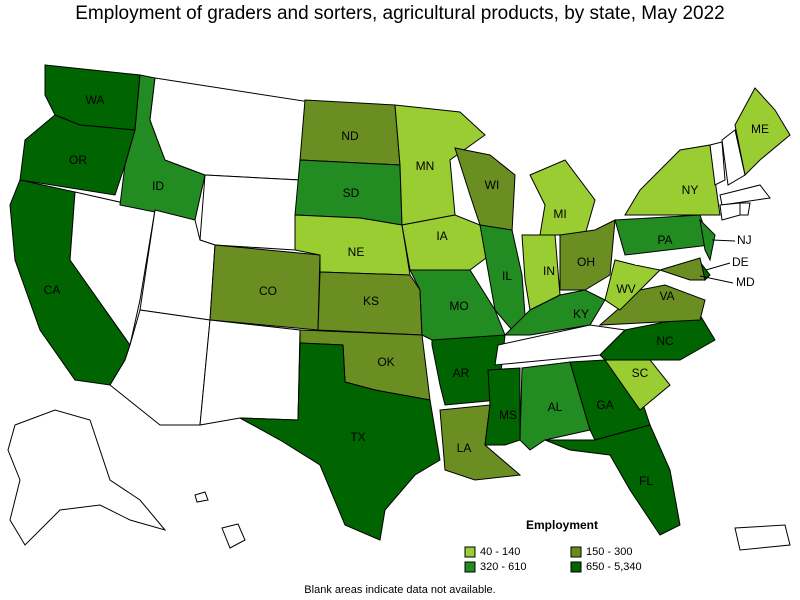 This screenshot has width=800, height=600. Describe the element at coordinates (441, 236) in the screenshot. I see `state-label: IA` at that location.